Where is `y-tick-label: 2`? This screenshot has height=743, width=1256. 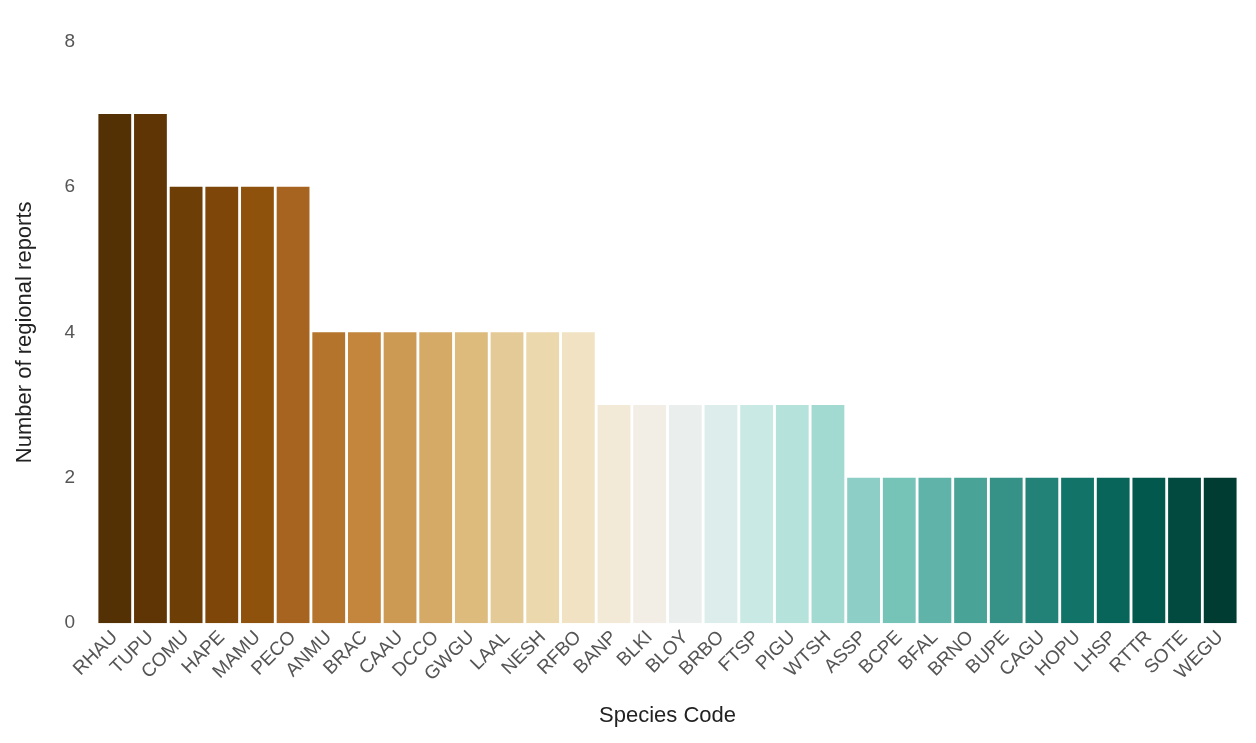 y-tick-label: 2 is located at coordinates (69, 476).